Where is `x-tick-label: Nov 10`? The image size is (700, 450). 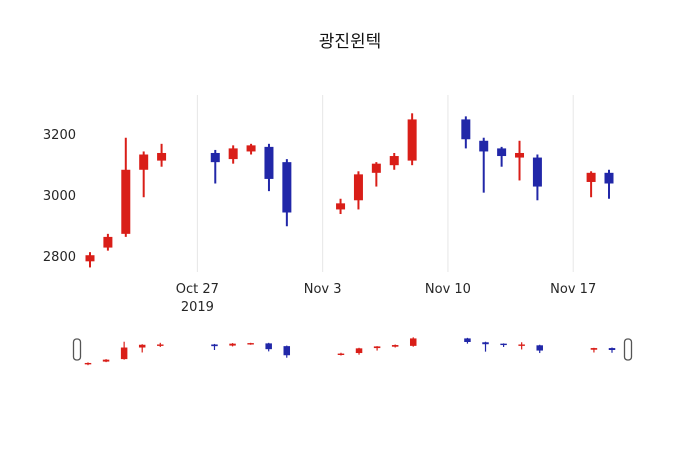 x-tick-label: Nov 10 is located at coordinates (448, 289).